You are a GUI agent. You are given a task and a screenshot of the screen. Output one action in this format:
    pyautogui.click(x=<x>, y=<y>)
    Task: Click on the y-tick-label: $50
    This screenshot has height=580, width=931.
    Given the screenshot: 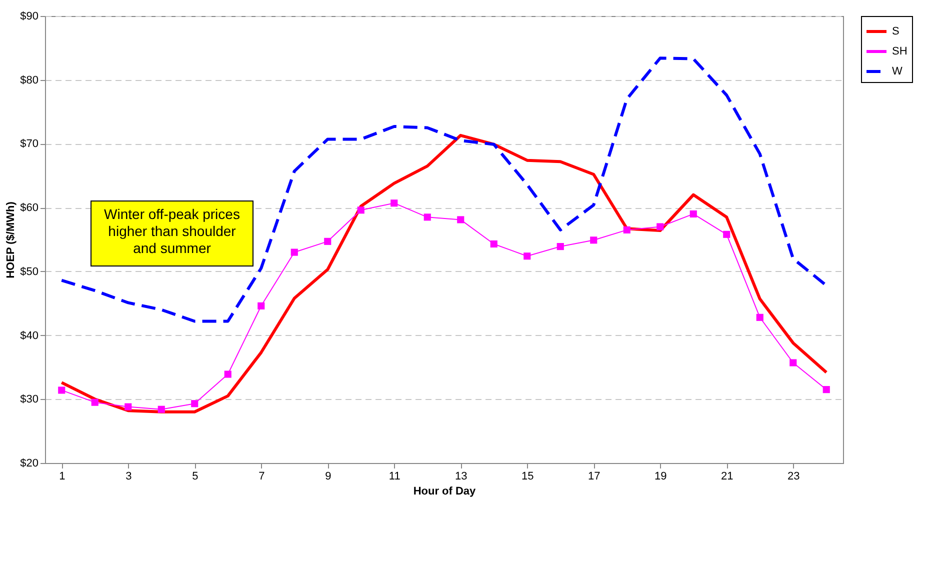 What is the action you would take?
    pyautogui.click(x=29, y=272)
    